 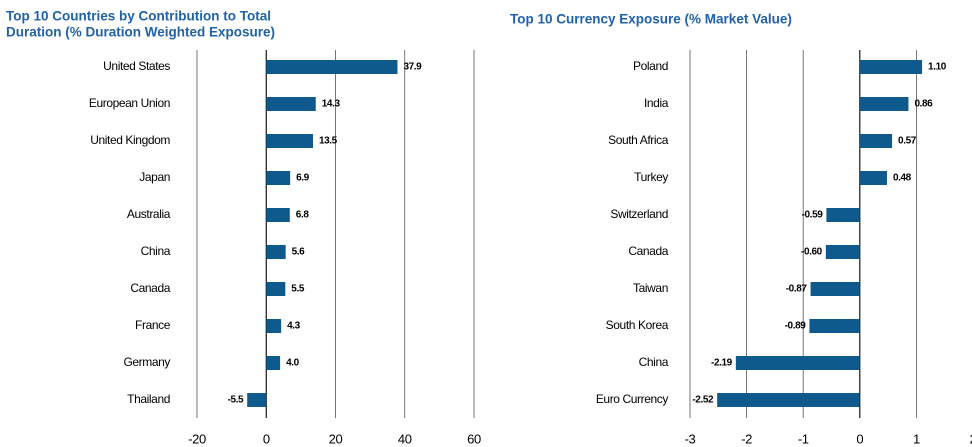 I want to click on value-label: -2.52, so click(x=703, y=400).